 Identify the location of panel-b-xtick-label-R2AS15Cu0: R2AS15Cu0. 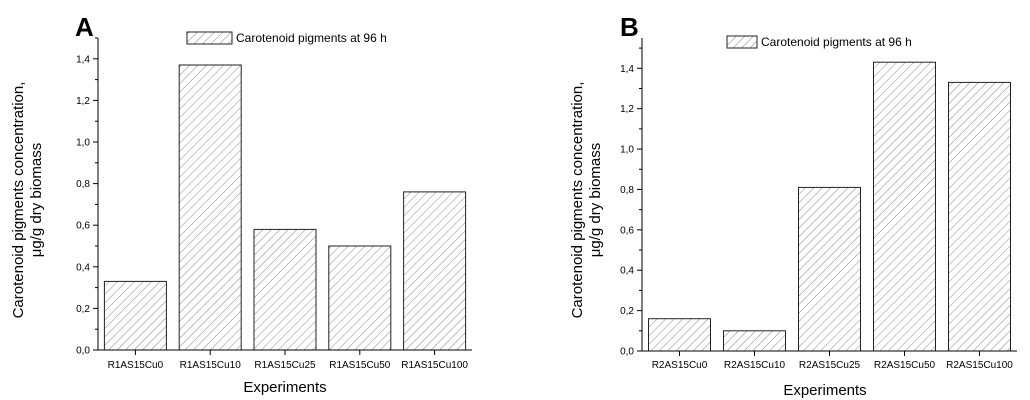
(680, 365).